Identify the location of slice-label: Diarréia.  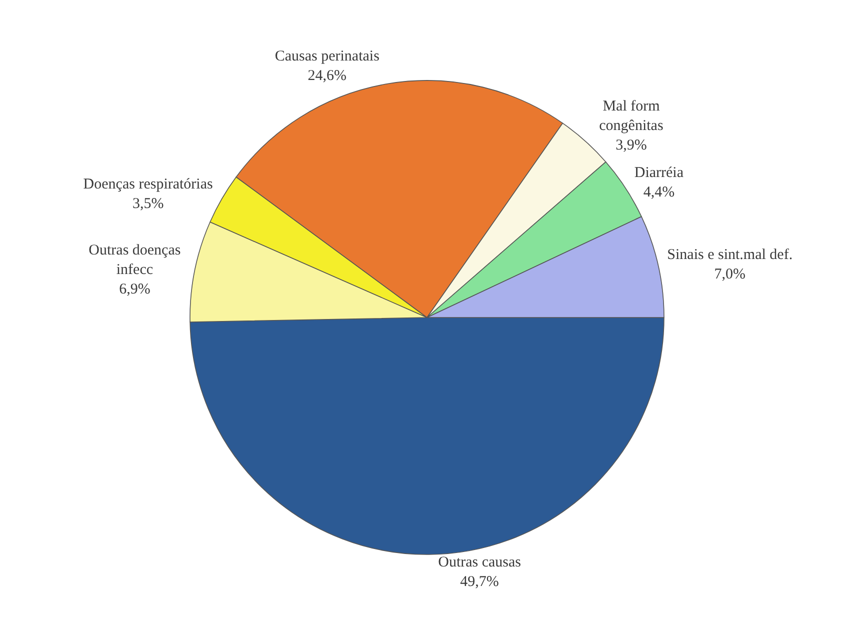
(659, 172).